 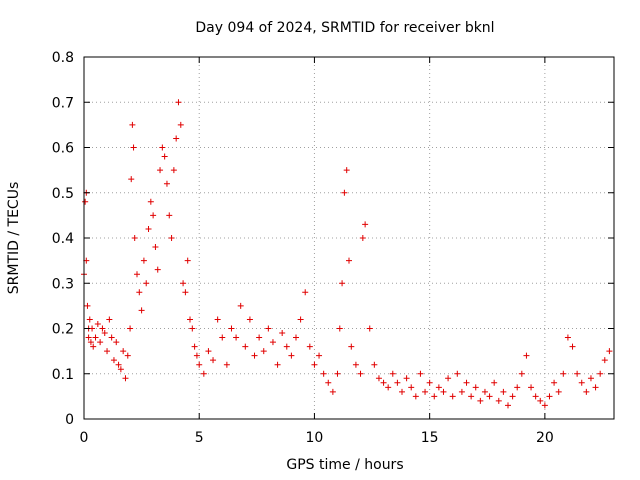 I want to click on y-tick-label: 0.2, so click(x=63, y=330).